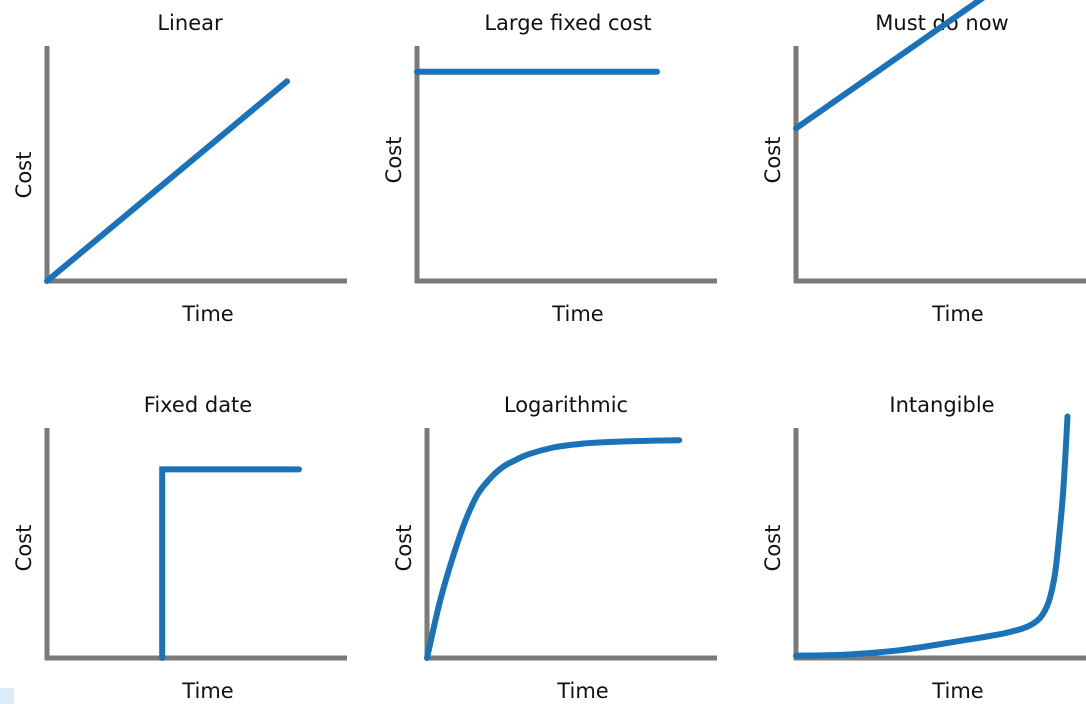 This screenshot has width=1086, height=704. I want to click on panel-title: Logarithmic, so click(566, 405).